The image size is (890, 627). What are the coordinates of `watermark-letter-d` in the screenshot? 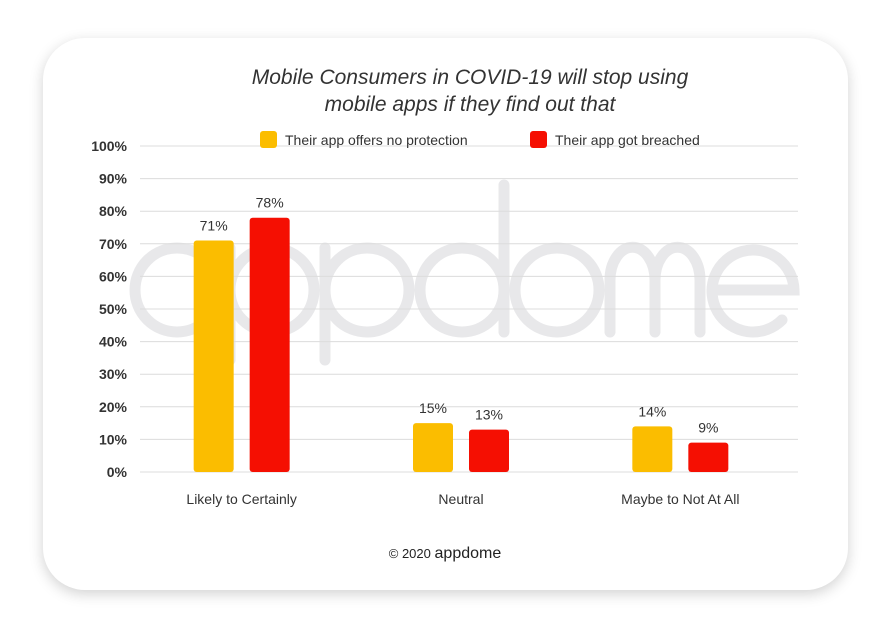 It's located at (462, 290).